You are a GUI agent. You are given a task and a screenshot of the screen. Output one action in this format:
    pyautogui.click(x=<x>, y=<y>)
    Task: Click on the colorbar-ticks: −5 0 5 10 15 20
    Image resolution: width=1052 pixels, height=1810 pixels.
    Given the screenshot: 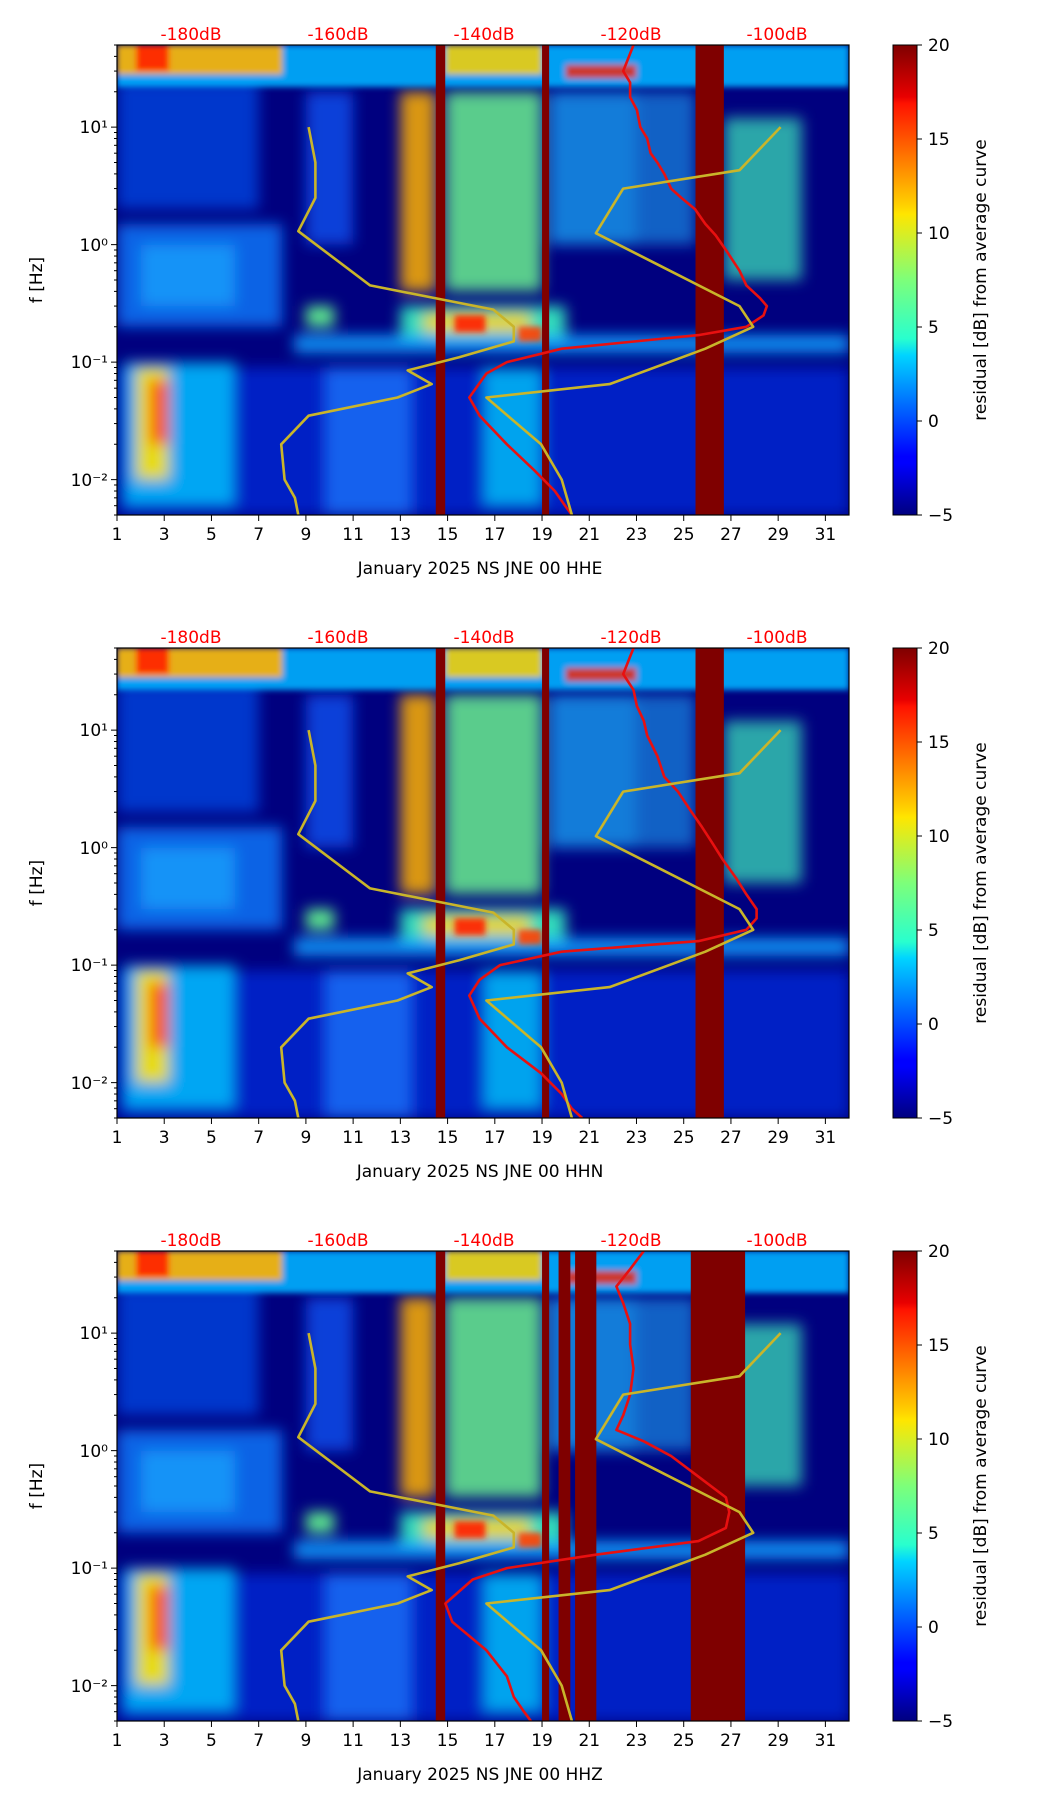 What is the action you would take?
    pyautogui.click(x=935, y=281)
    